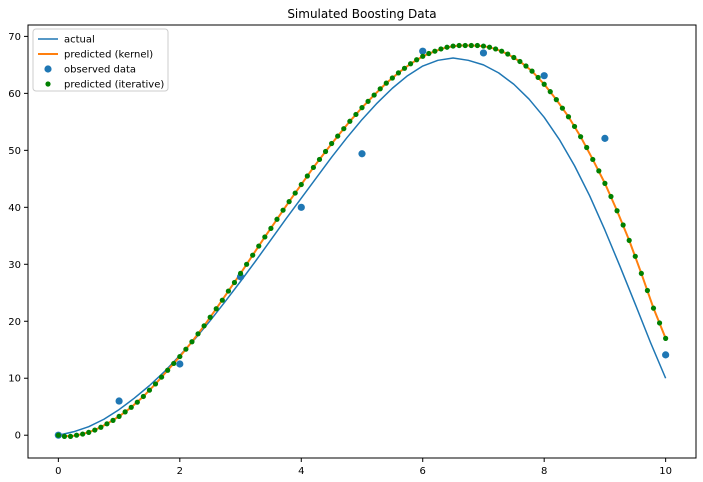 The width and height of the screenshot is (703, 482). Describe the element at coordinates (301, 471) in the screenshot. I see `x-tick-label: 4` at that location.